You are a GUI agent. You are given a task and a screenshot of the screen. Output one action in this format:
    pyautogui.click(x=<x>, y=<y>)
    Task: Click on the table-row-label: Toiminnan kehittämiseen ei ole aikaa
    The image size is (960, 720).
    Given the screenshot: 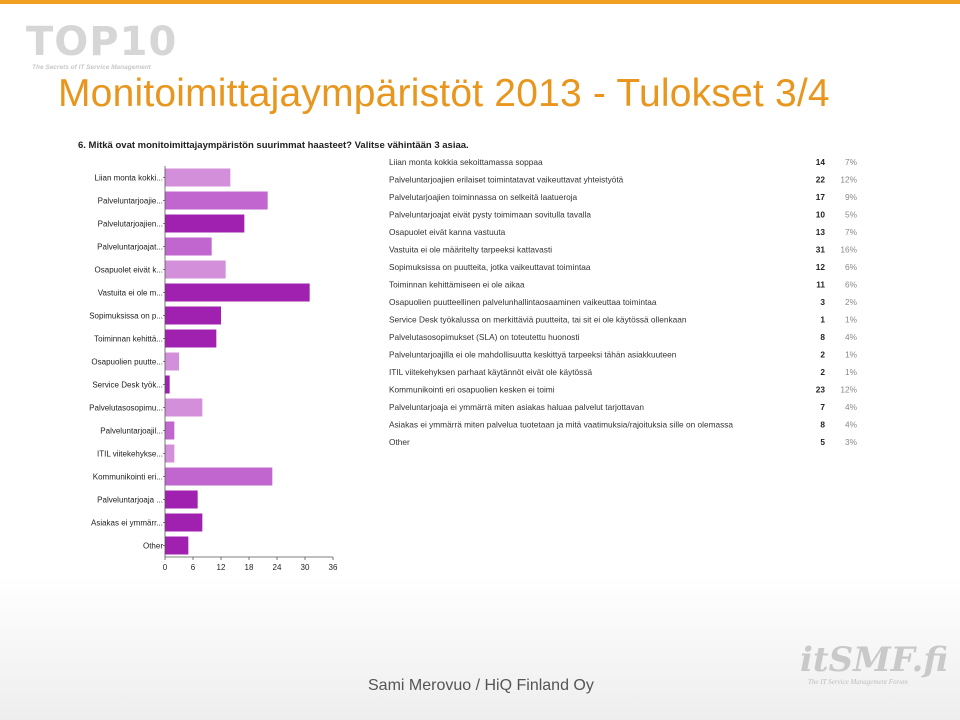 What is the action you would take?
    pyautogui.click(x=457, y=285)
    